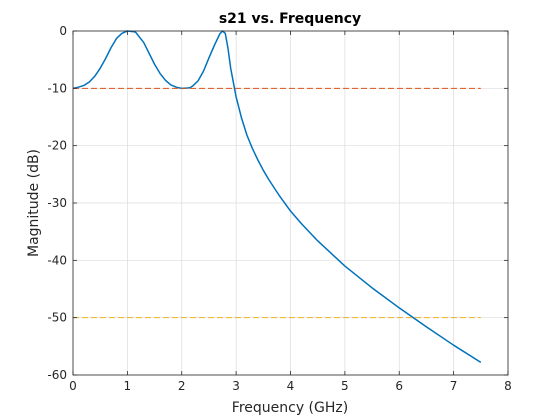  What do you see at coordinates (290, 408) in the screenshot?
I see `x-axis-label: Frequency (GHz)` at bounding box center [290, 408].